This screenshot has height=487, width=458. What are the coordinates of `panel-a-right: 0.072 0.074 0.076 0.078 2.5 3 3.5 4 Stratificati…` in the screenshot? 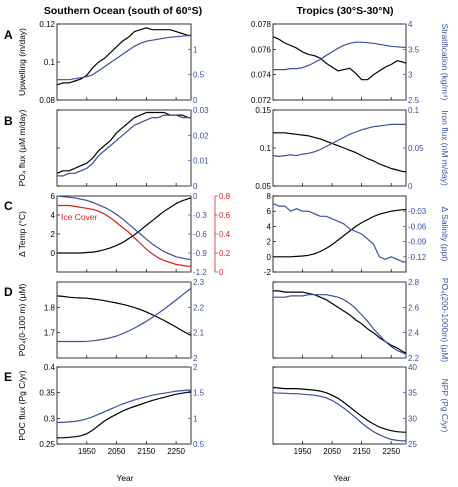 It's located at (350, 62).